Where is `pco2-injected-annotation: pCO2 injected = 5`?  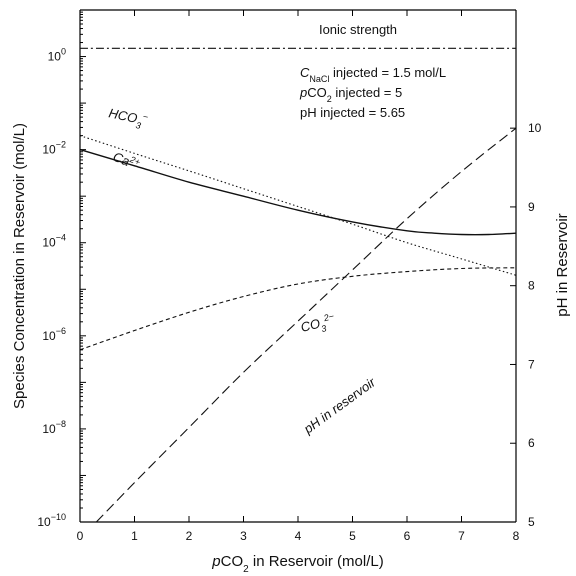
pco2-injected-annotation: pCO2 injected = 5 is located at coordinates (350, 94).